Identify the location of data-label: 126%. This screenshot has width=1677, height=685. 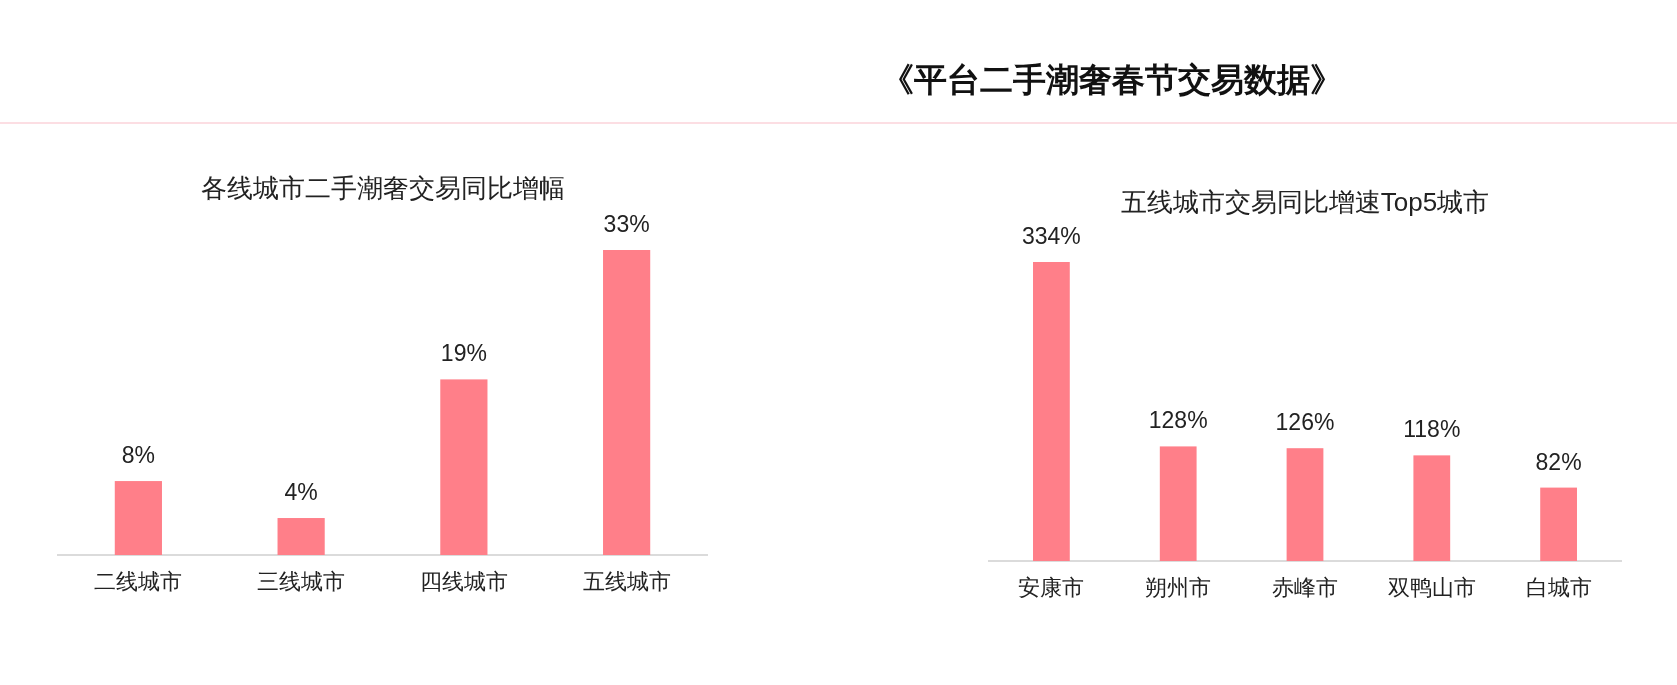
(1305, 422).